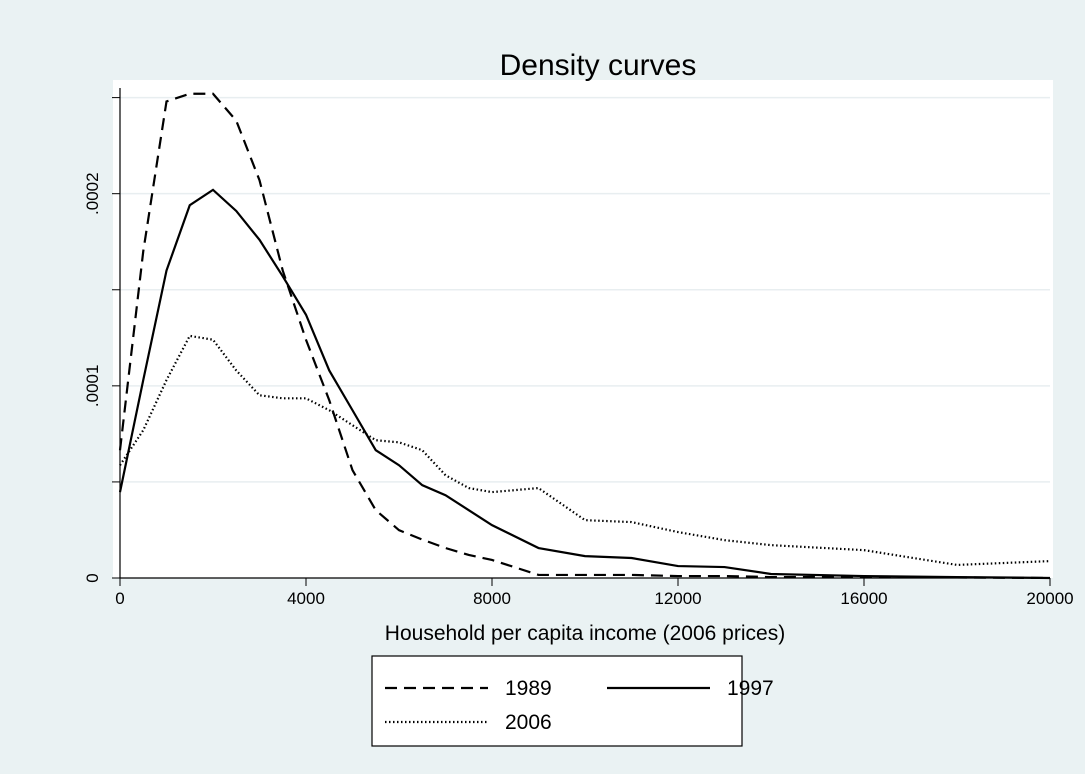  What do you see at coordinates (677, 598) in the screenshot?
I see `x-tick-label: 12000` at bounding box center [677, 598].